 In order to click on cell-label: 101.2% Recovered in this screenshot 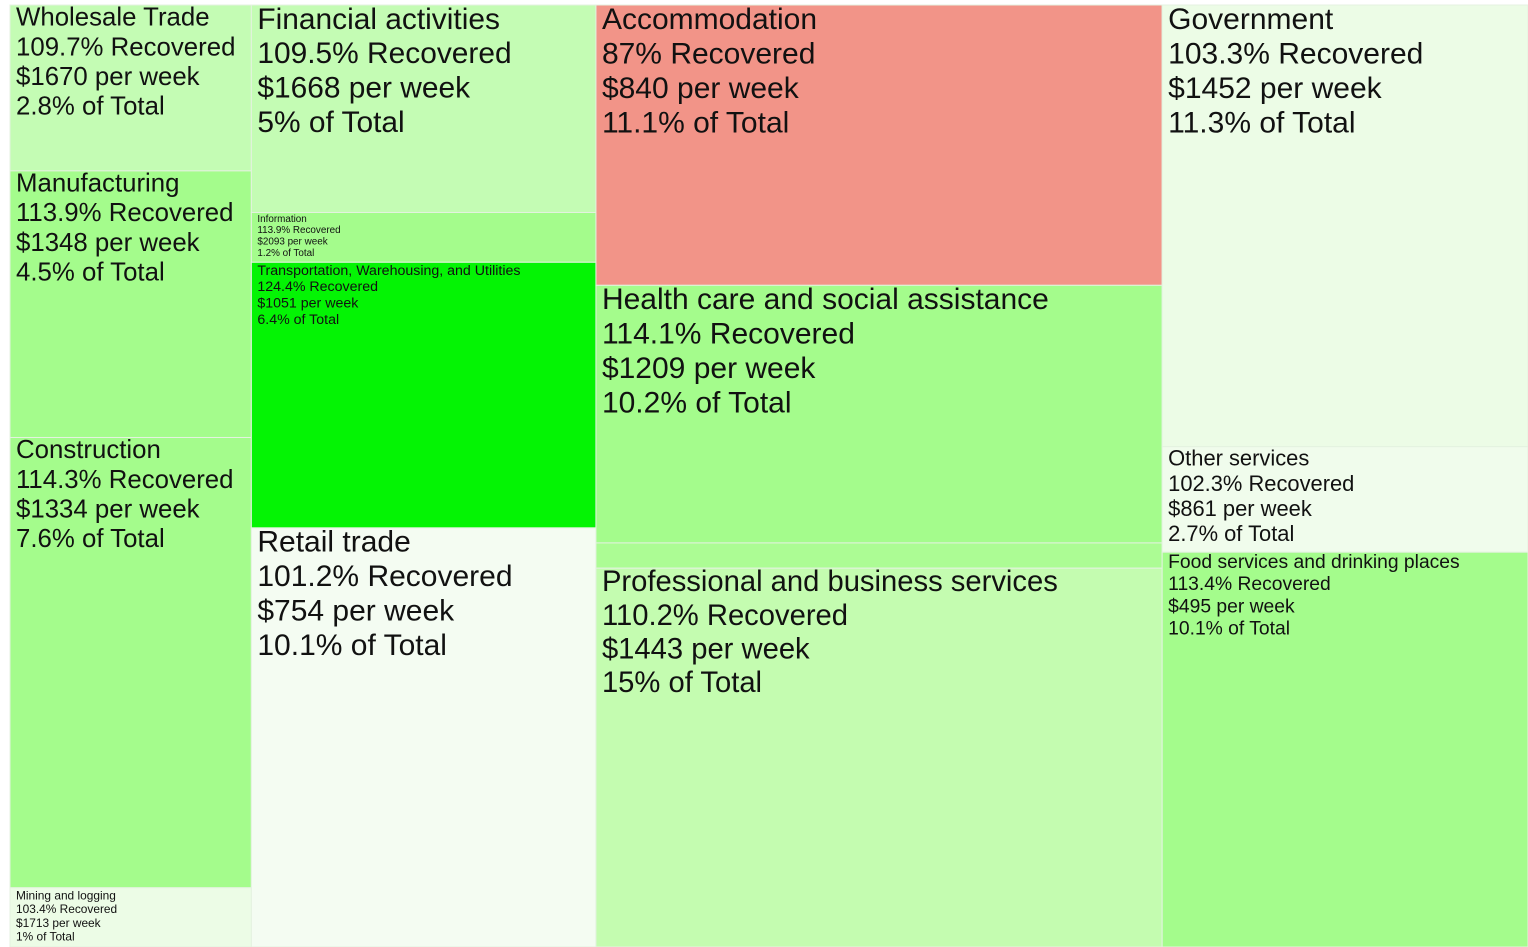, I will do `click(384, 576)`.